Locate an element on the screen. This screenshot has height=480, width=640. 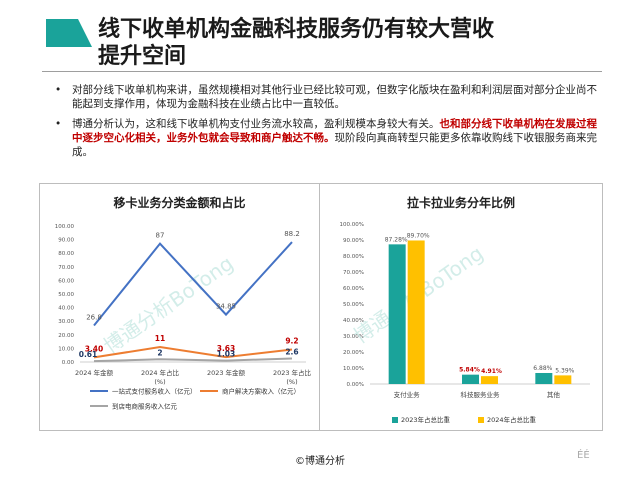
data-label: 89.70% is located at coordinates (418, 235).